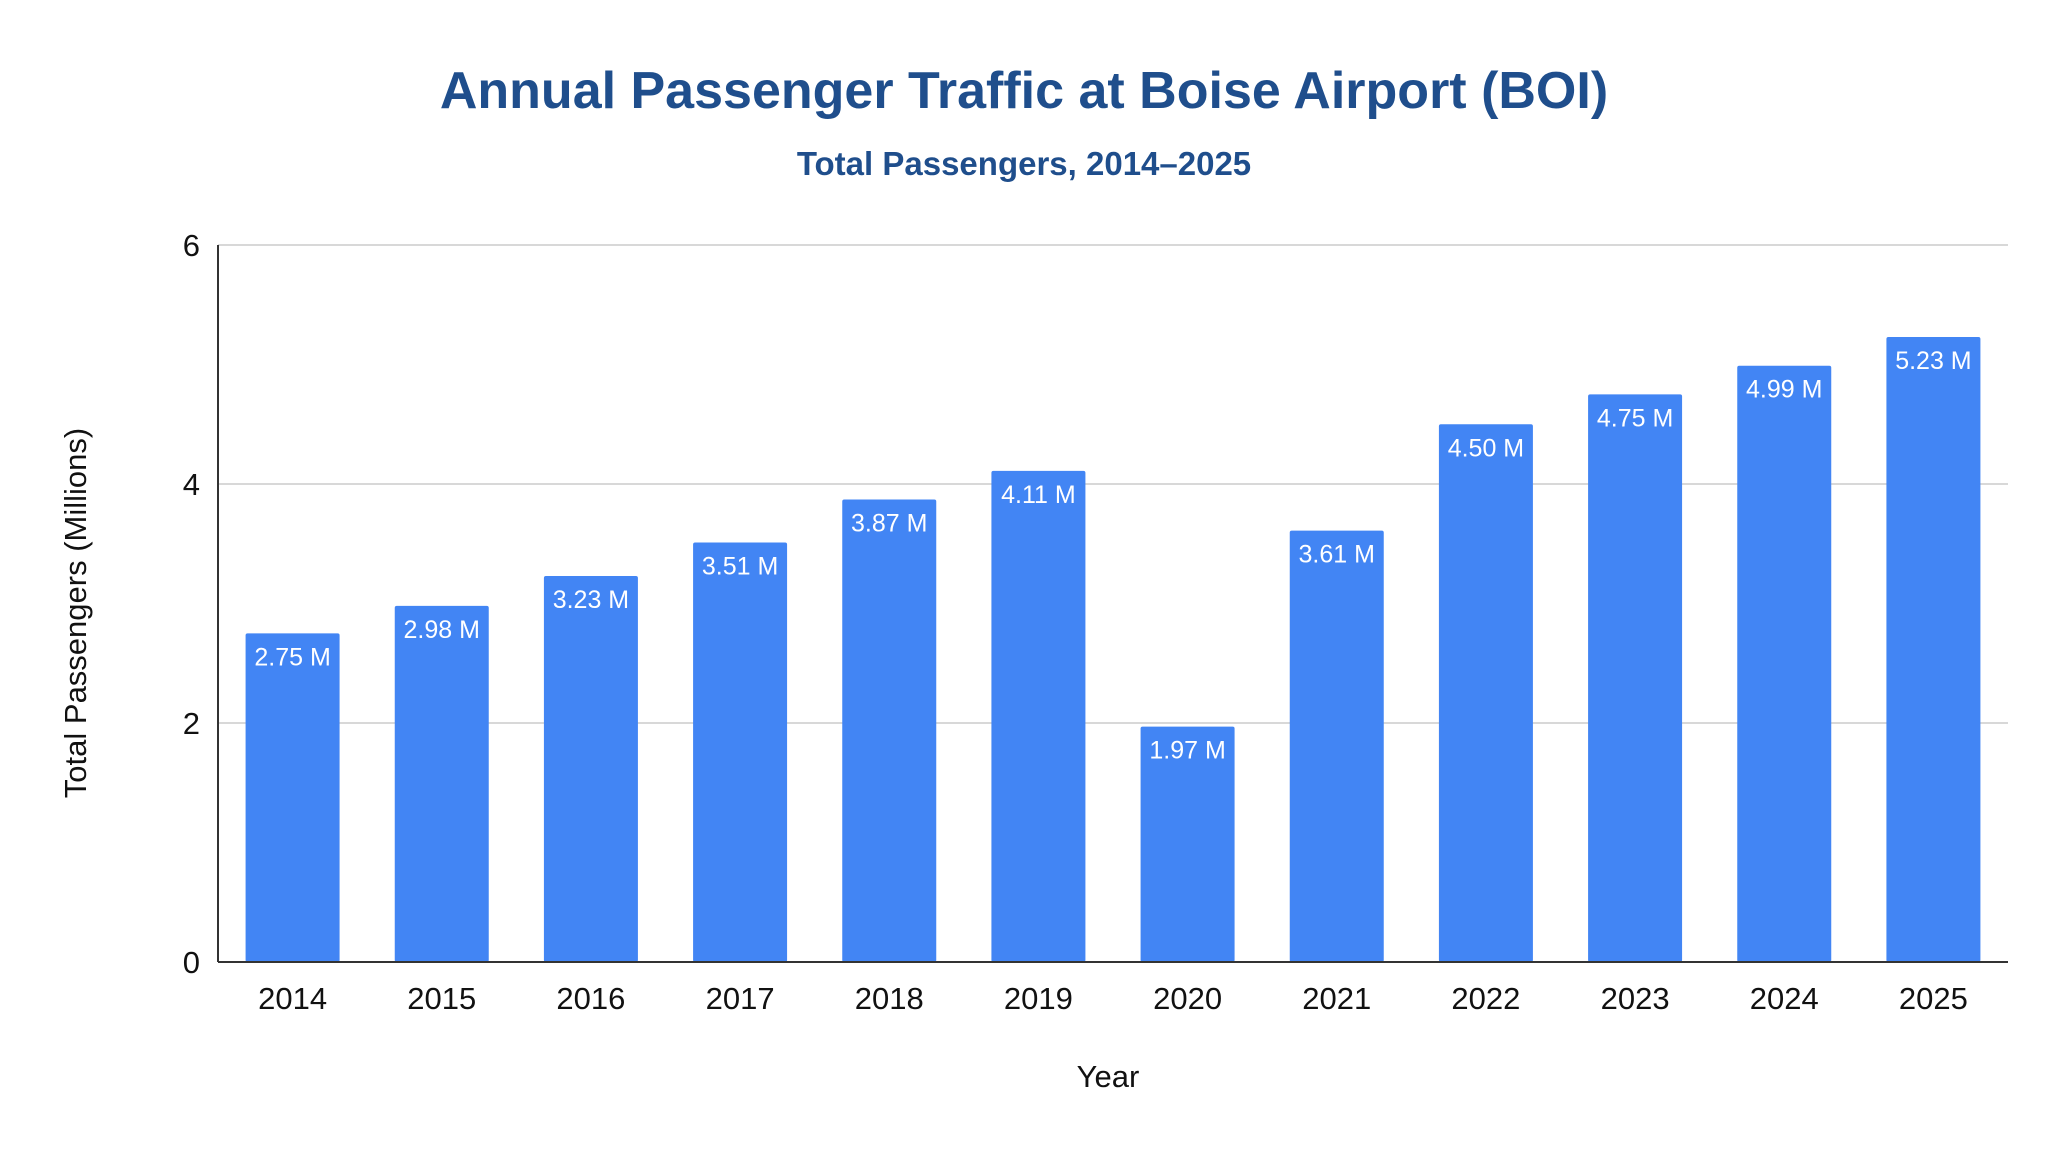  I want to click on y-tick-label: 4, so click(191, 484).